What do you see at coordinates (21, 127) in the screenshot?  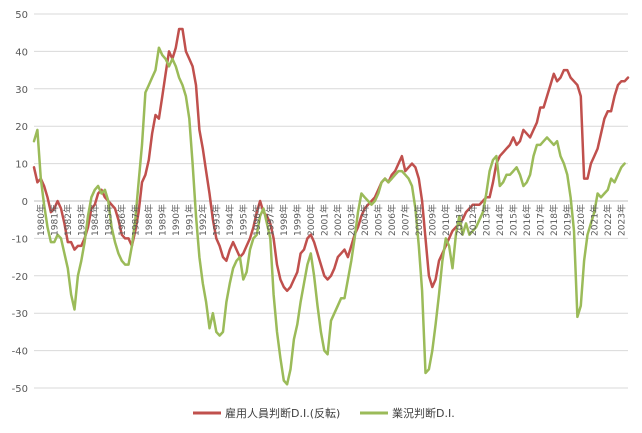 I see `y-tick-label: 20` at bounding box center [21, 127].